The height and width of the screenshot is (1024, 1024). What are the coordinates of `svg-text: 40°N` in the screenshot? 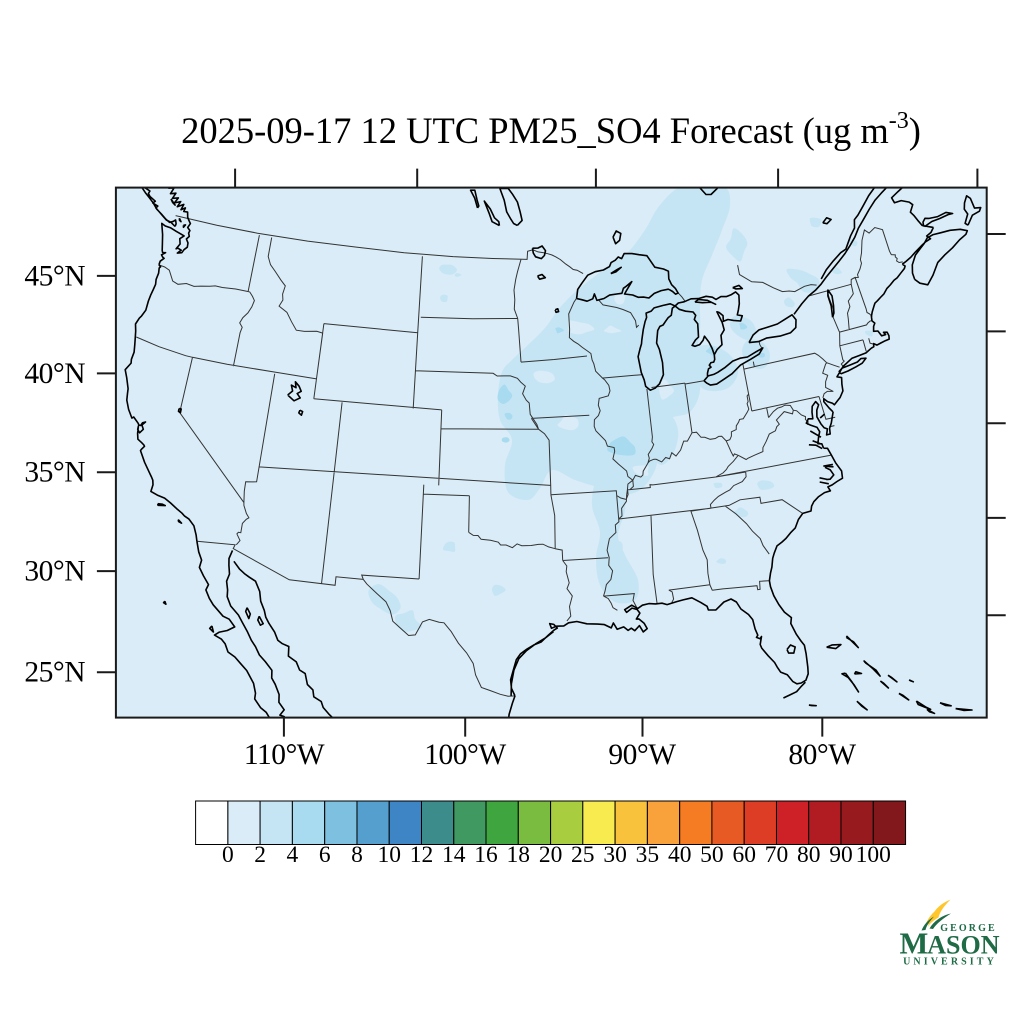 It's located at (54, 374).